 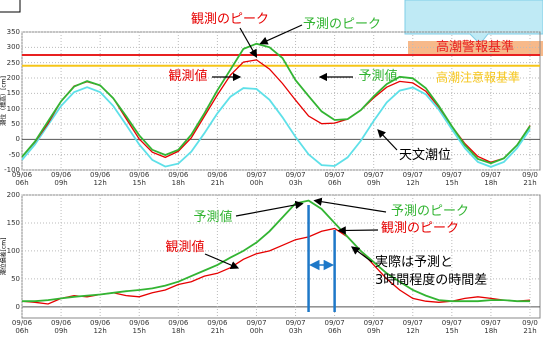 I want to click on y-axis-label: 潮位偏差[cm], so click(x=4, y=257).